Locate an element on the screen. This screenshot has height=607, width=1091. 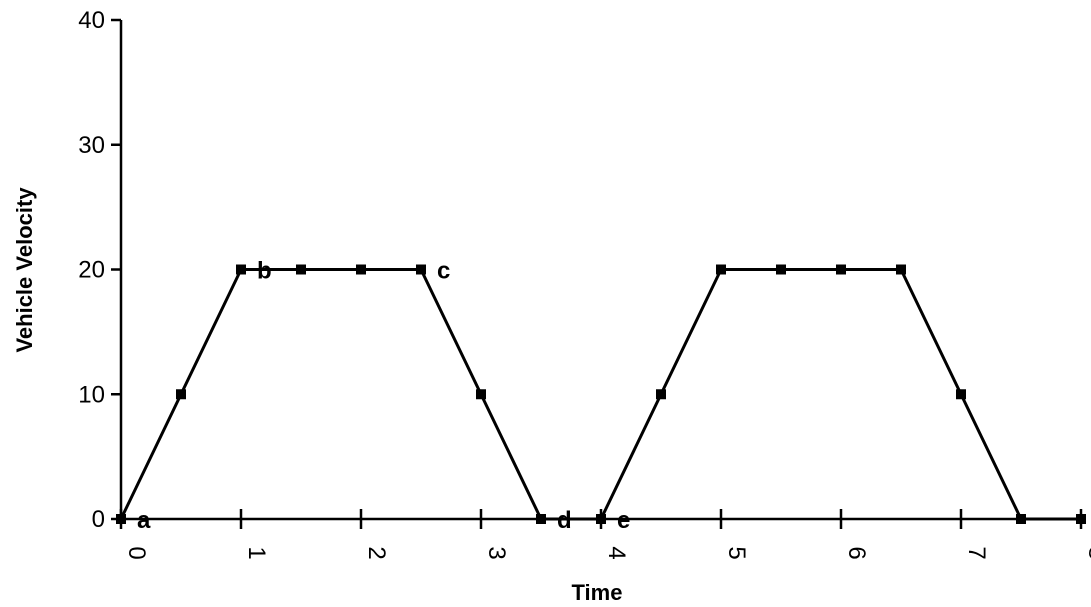
x-tick-label: 1 is located at coordinates (256, 552).